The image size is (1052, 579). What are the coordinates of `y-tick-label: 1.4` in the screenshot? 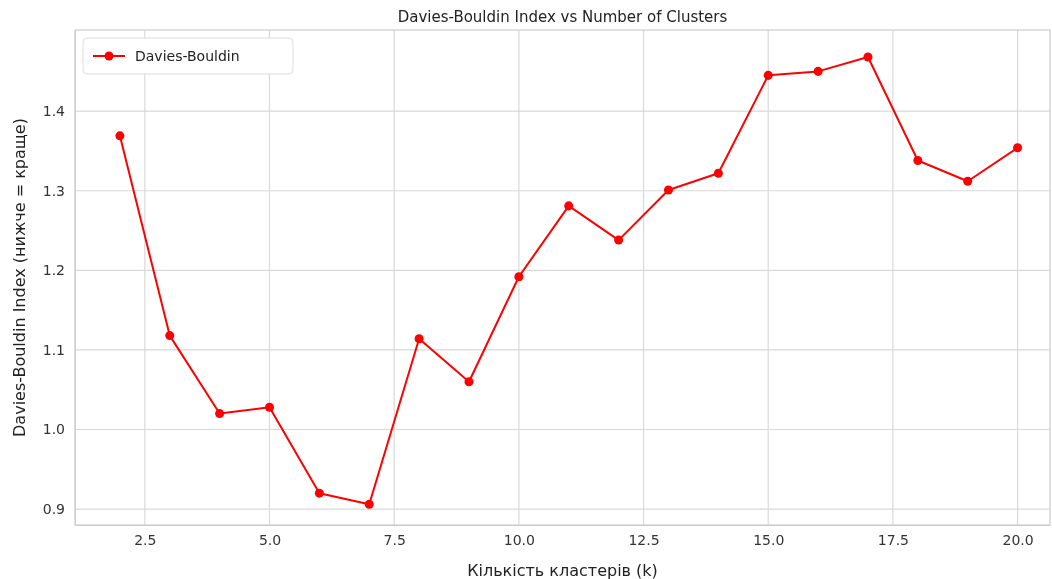 It's located at (54, 111).